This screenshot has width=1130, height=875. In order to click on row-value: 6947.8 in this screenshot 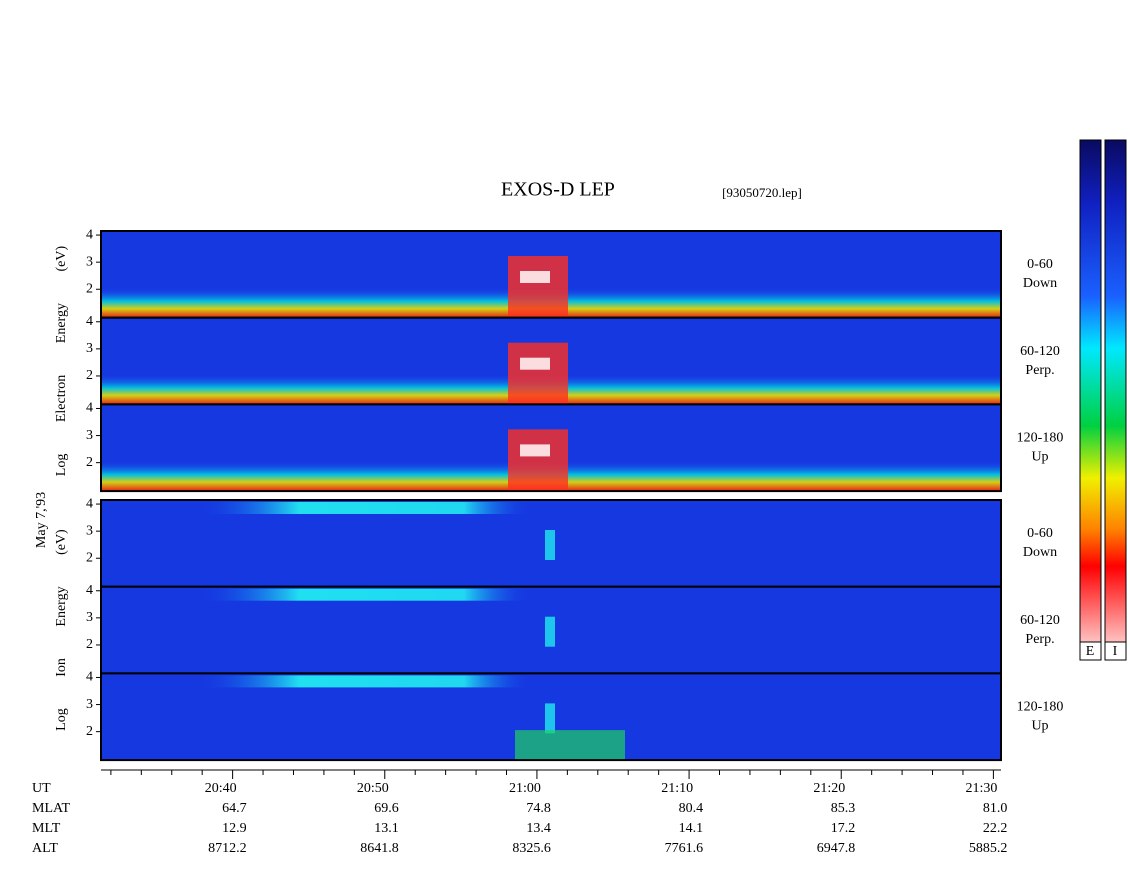, I will do `click(836, 848)`.